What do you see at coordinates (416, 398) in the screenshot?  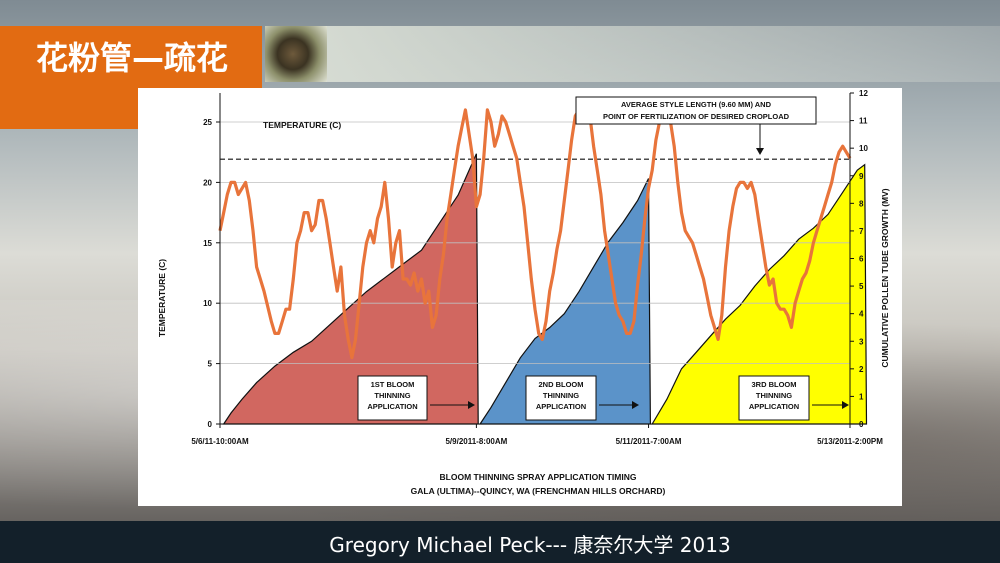 I see `annotation-1: 1ST BLOOM THINNING APPLICATION` at bounding box center [416, 398].